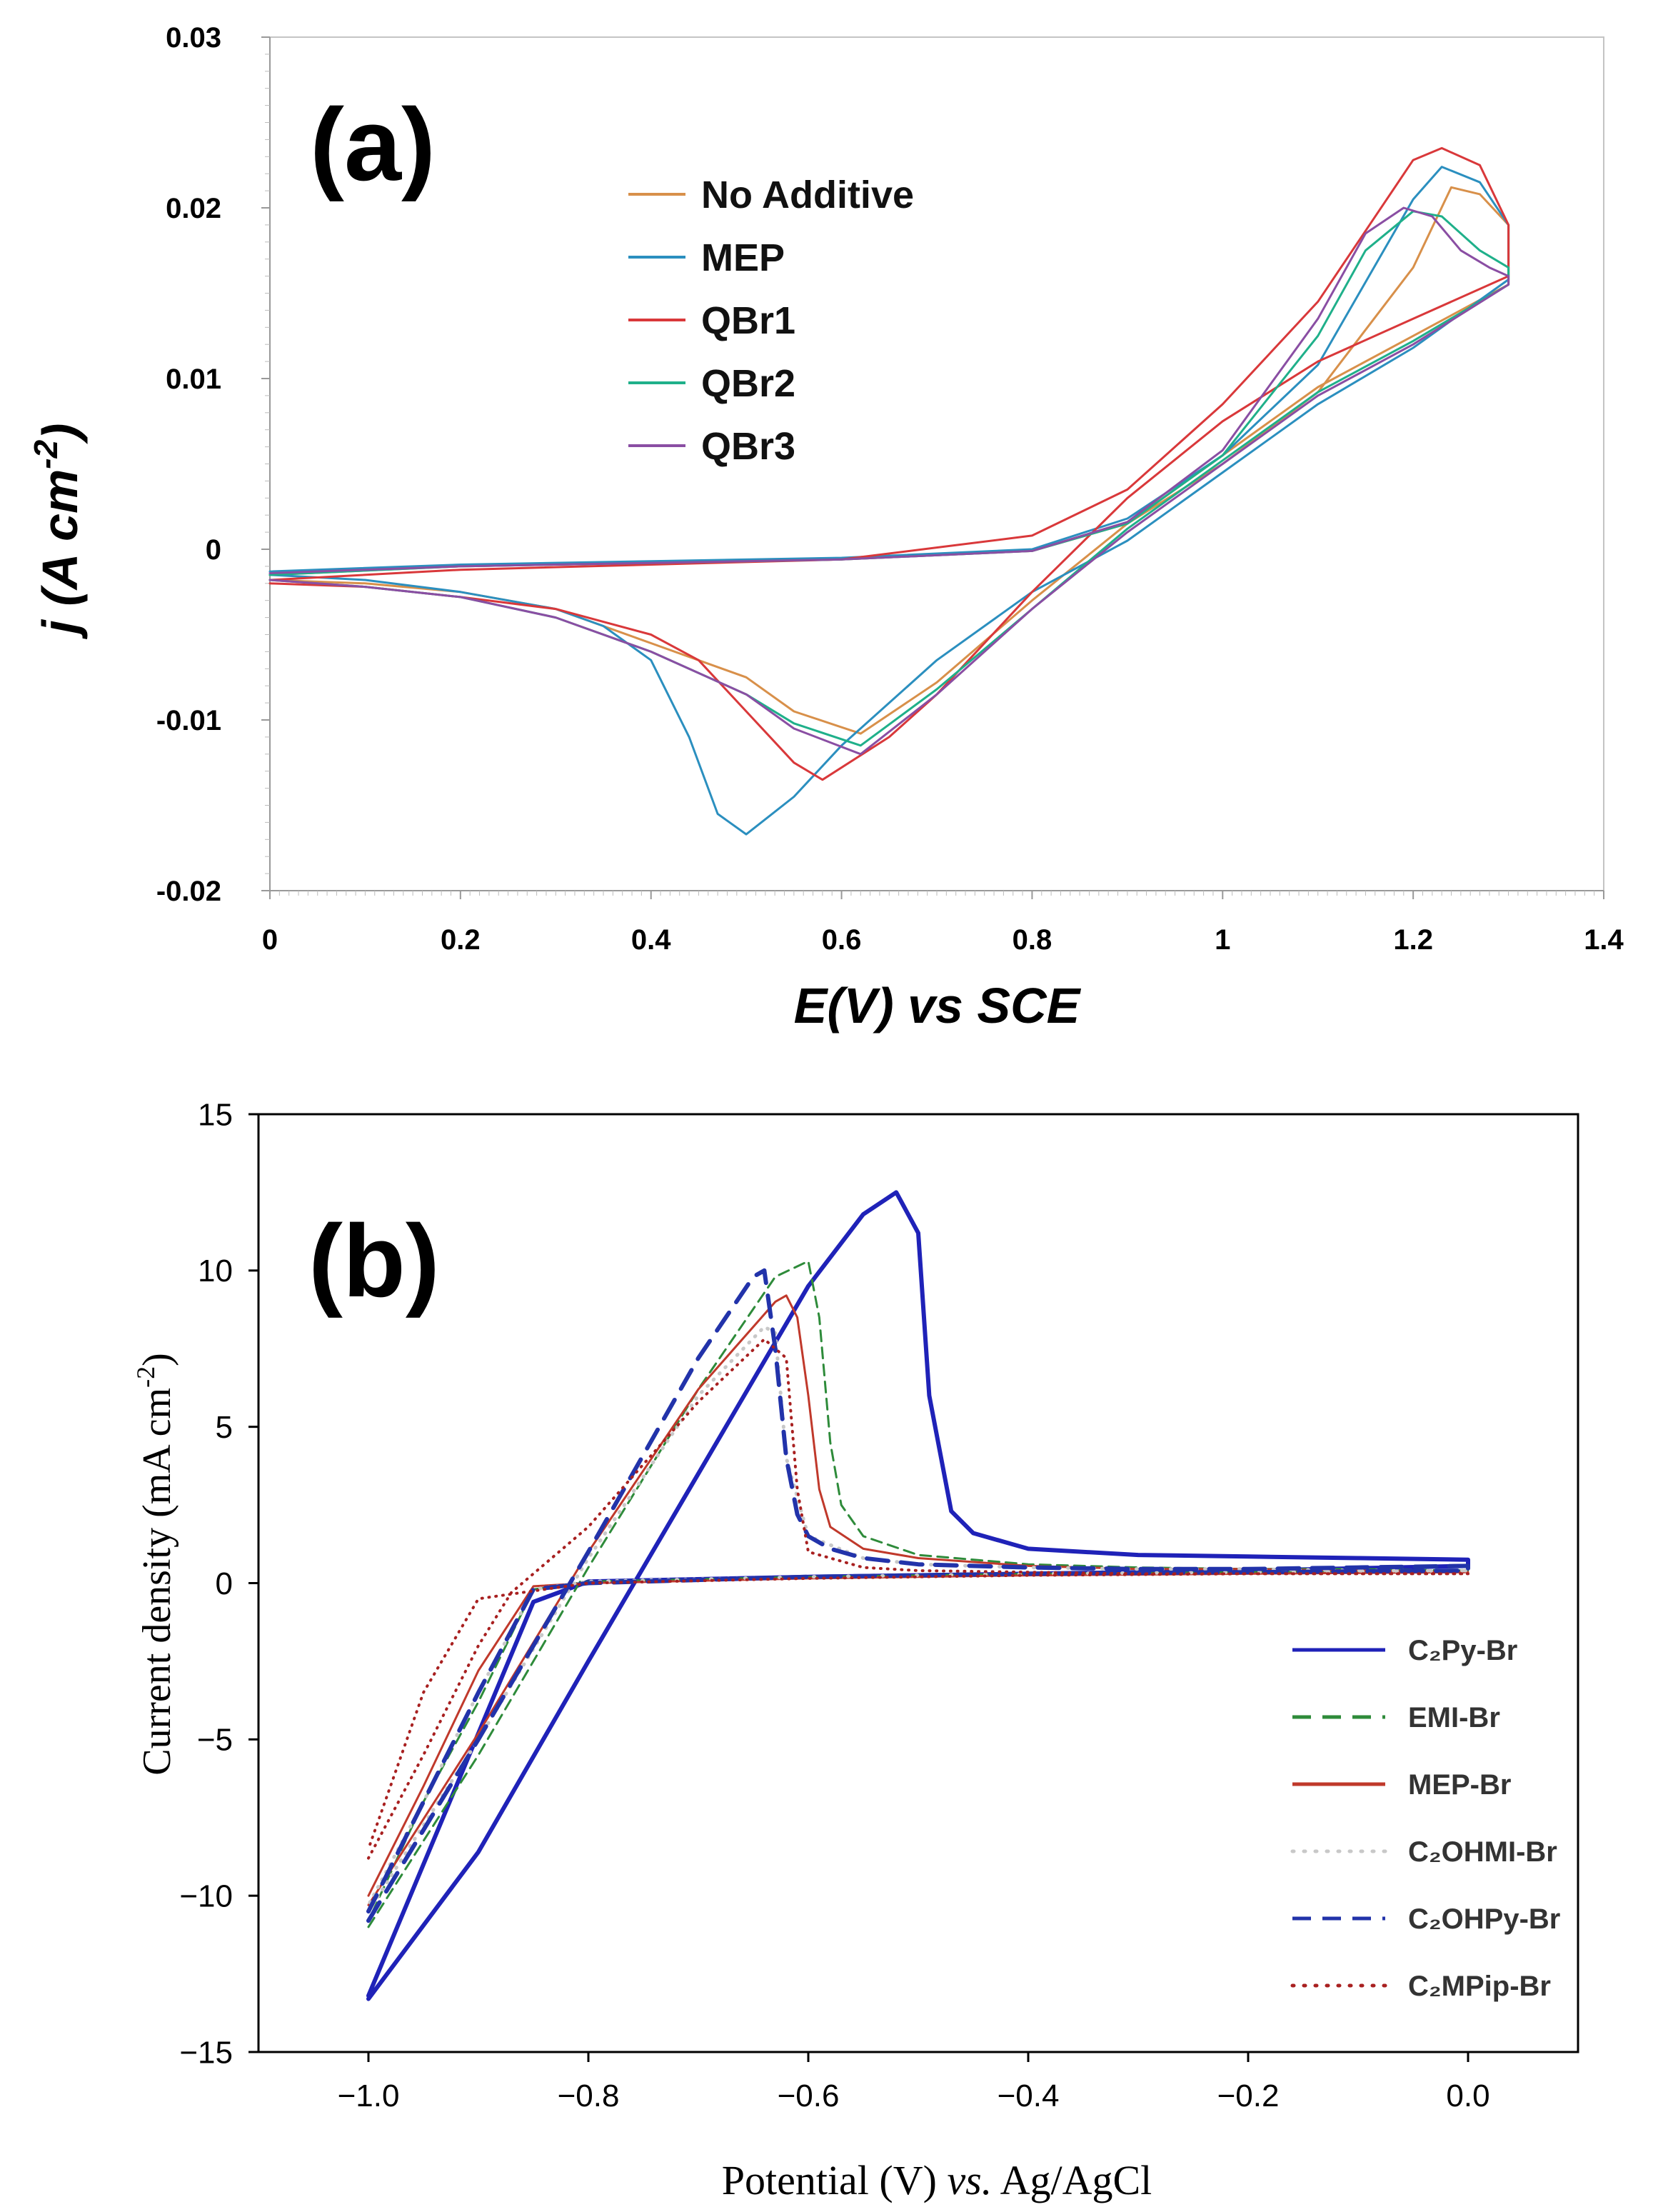 The height and width of the screenshot is (2212, 1653). I want to click on panel-a-y-axis-title-sup: -2, so click(45, 454).